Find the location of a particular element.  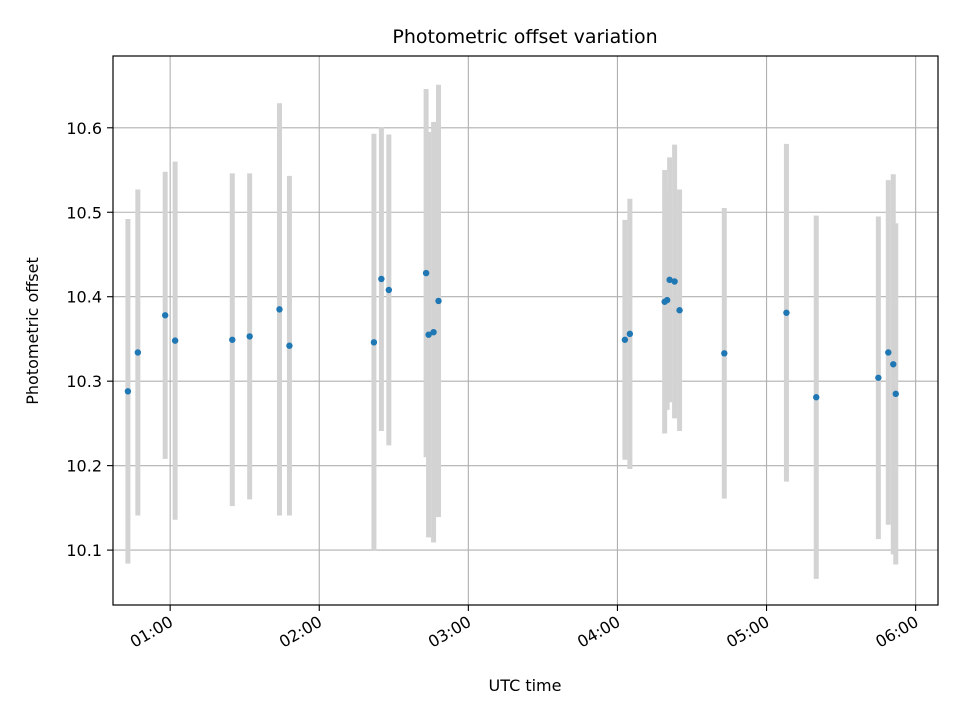

y-tick-label: 10.5 is located at coordinates (84, 212).